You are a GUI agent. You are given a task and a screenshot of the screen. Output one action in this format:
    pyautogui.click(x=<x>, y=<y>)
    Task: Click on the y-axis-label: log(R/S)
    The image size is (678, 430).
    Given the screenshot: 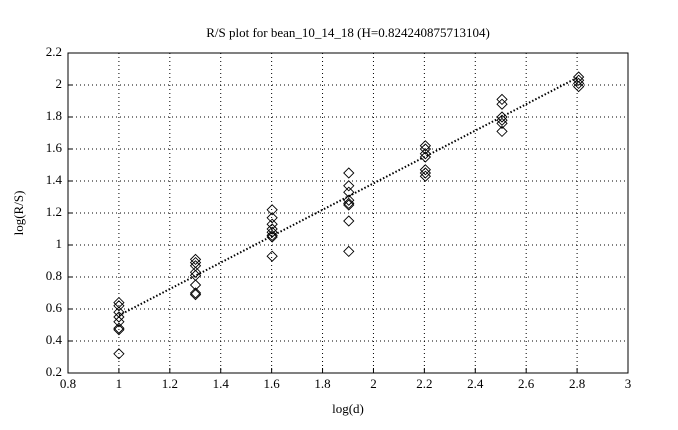 What is the action you would take?
    pyautogui.click(x=18, y=213)
    